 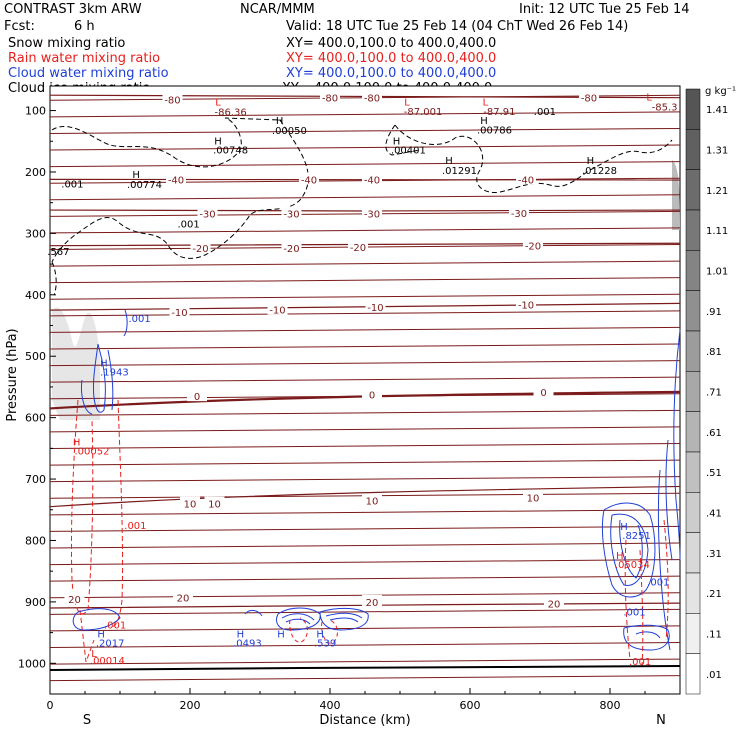 What do you see at coordinates (35, 540) in the screenshot?
I see `y-tick-label: 800` at bounding box center [35, 540].